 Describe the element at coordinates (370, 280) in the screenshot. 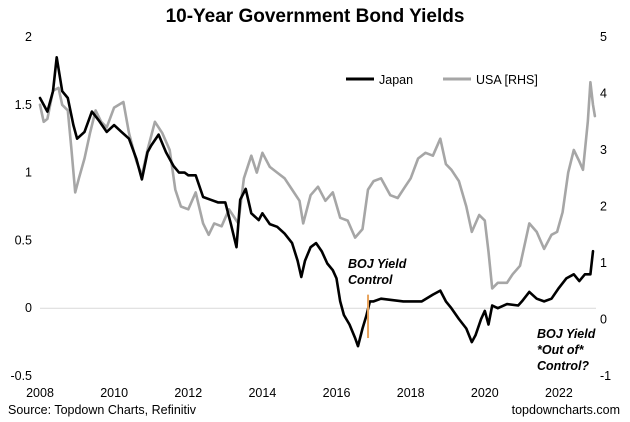

I see `annotation-boj-control-line2: Control` at that location.